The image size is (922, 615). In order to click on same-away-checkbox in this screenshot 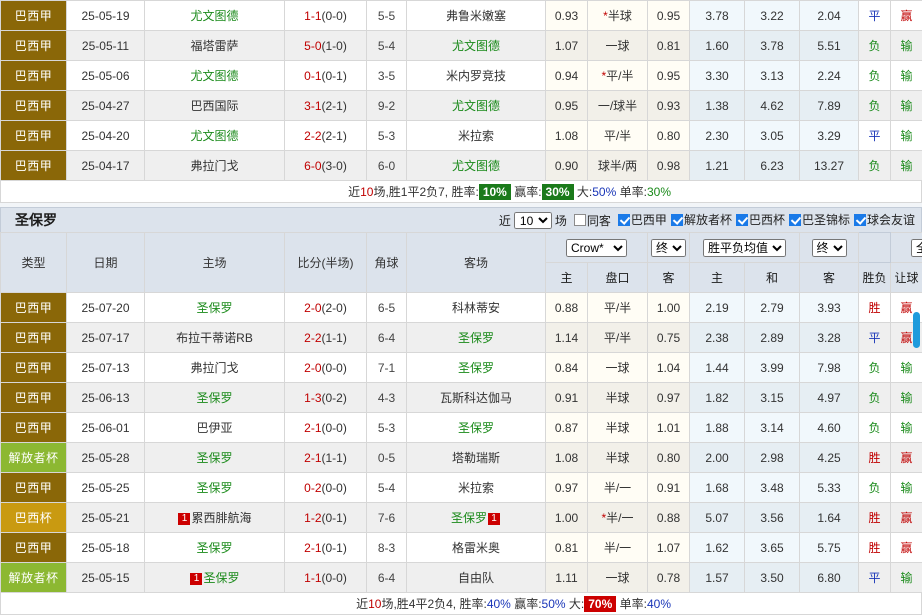, I will do `click(580, 220)`.